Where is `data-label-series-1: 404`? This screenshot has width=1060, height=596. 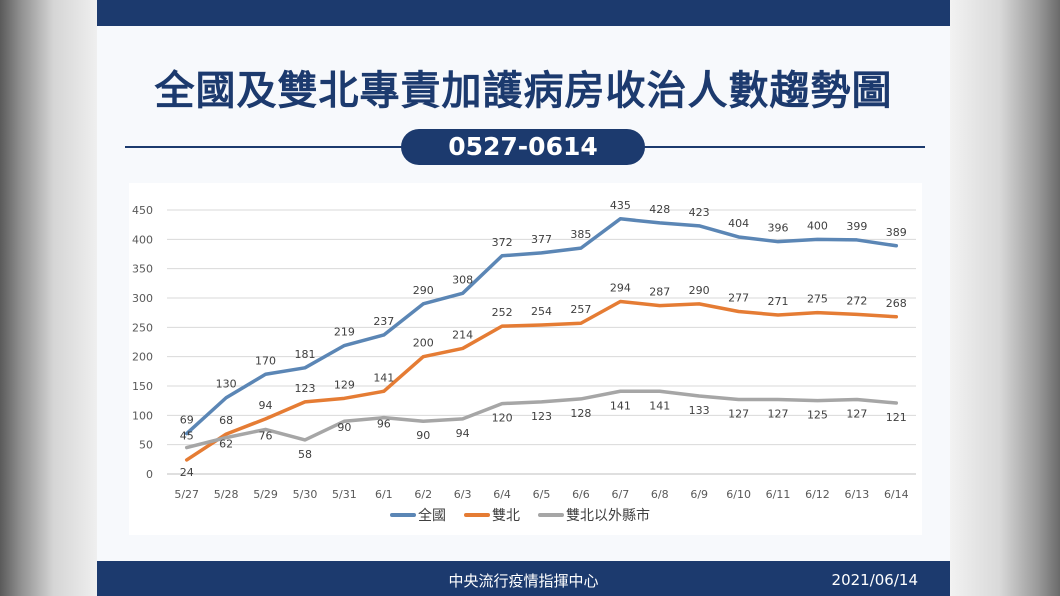
data-label-series-1: 404 is located at coordinates (738, 223).